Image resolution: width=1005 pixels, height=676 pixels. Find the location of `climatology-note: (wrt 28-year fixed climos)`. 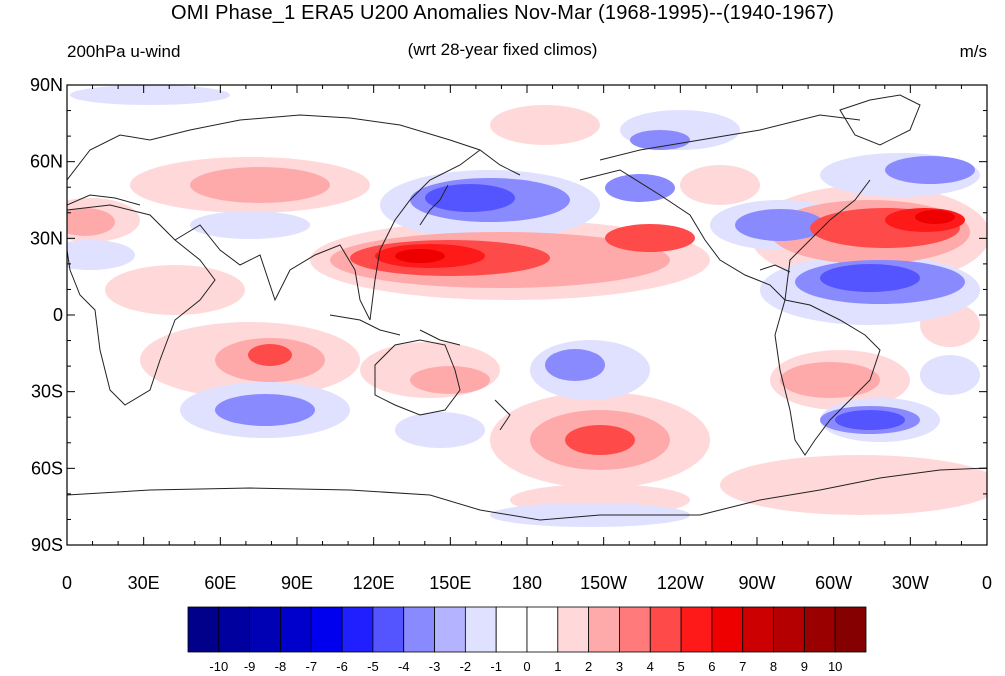

climatology-note: (wrt 28-year fixed climos) is located at coordinates (502, 49).